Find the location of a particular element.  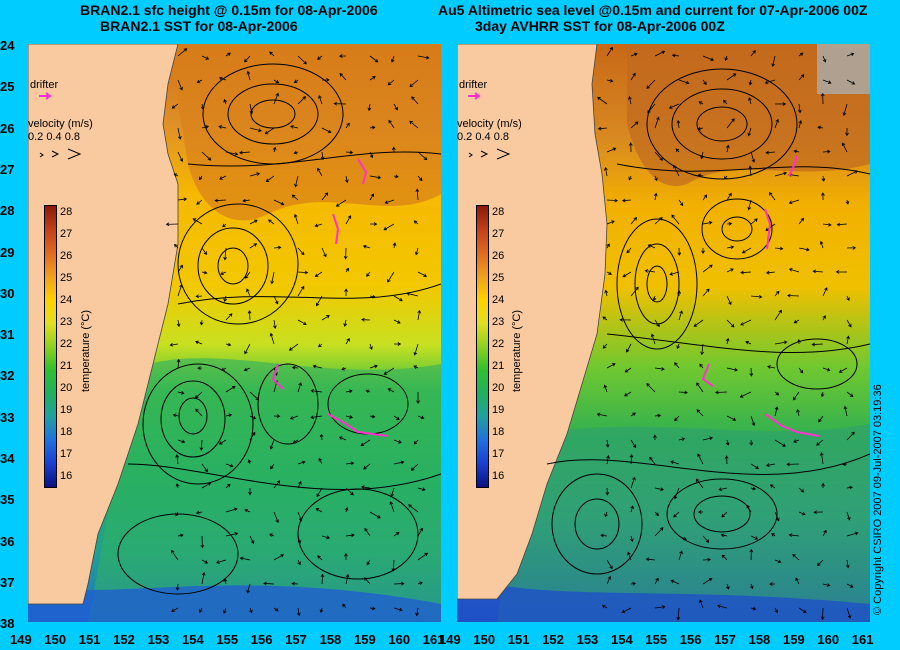

colorbar-tick: 16 is located at coordinates (498, 476).